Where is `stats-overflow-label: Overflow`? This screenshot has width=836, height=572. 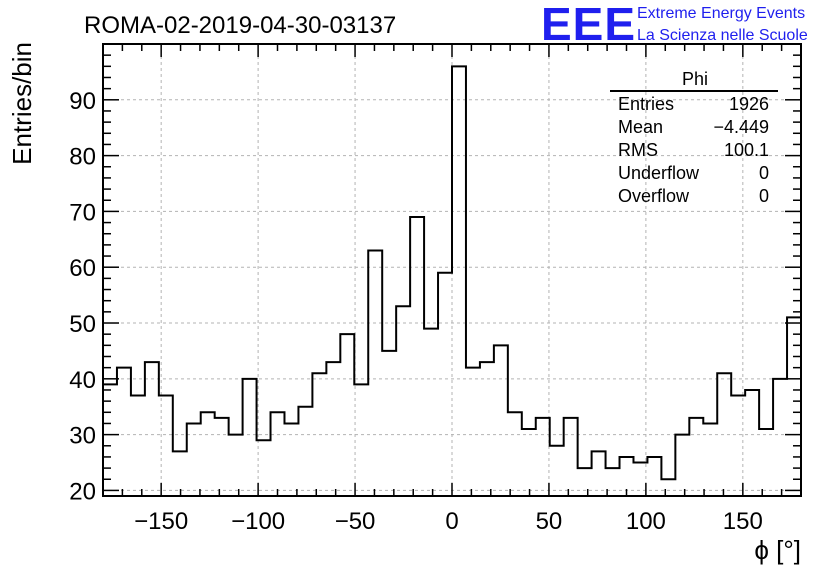
stats-overflow-label: Overflow is located at coordinates (654, 196).